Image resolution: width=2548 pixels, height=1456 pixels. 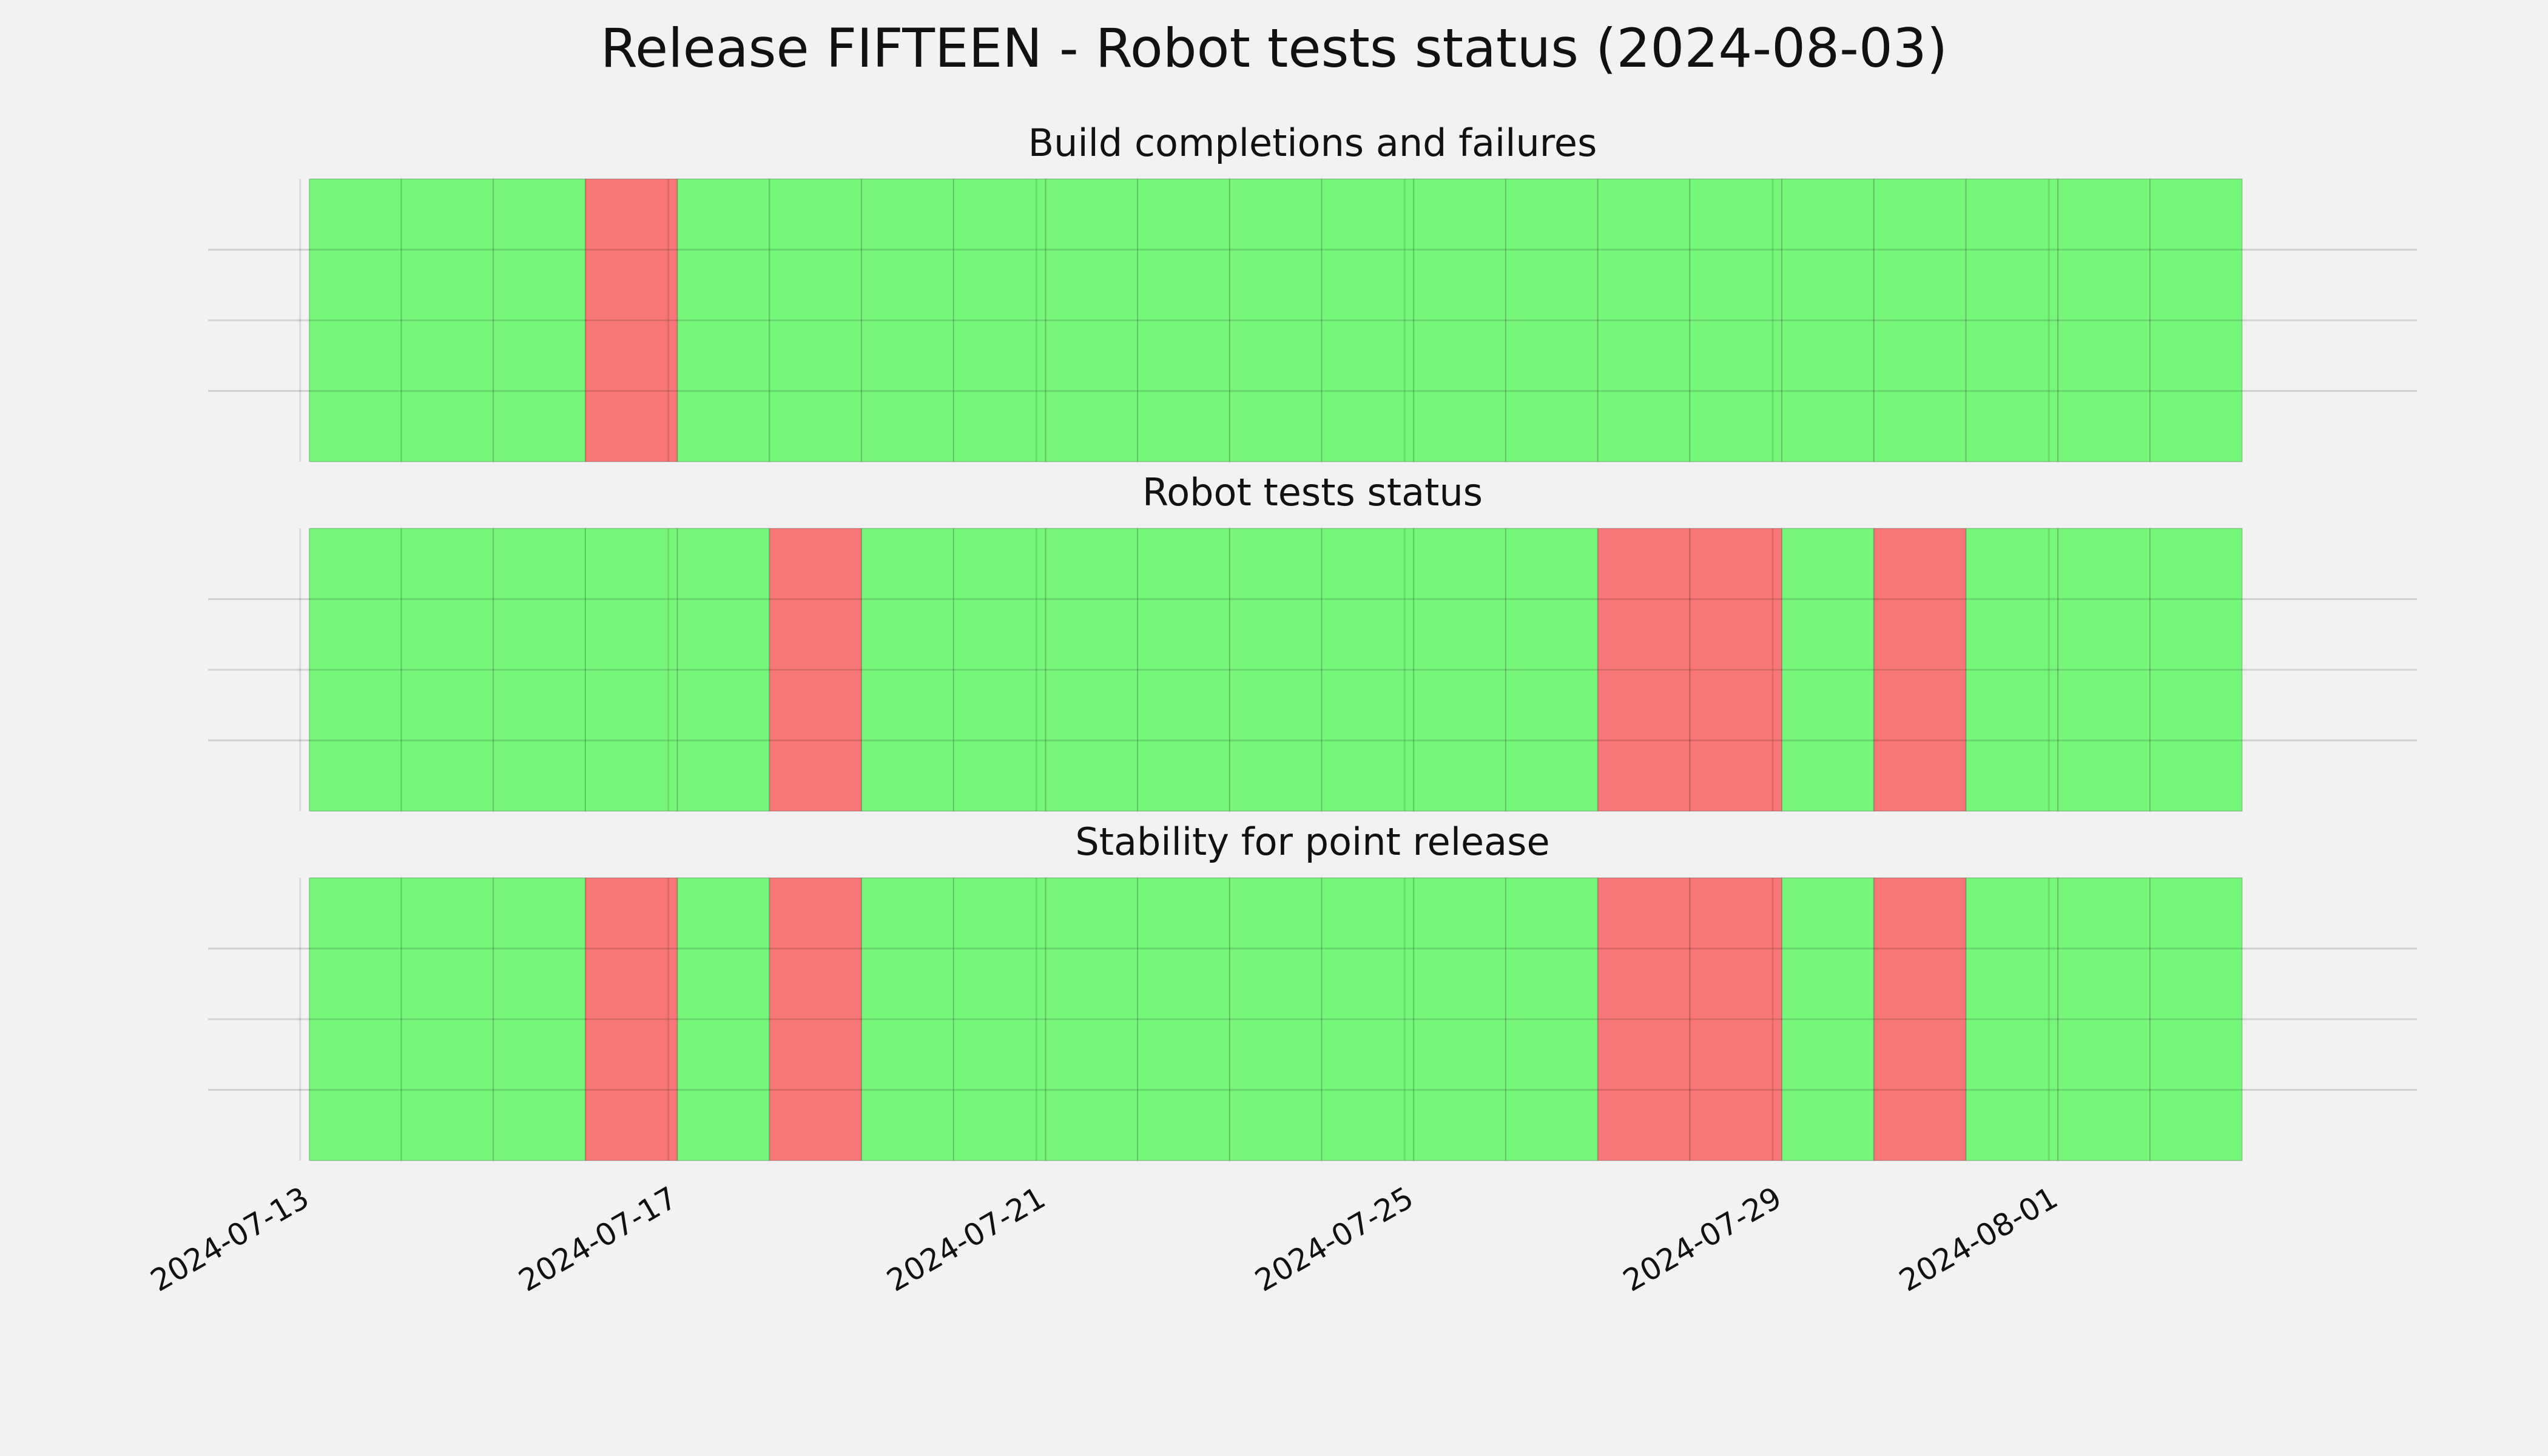 What do you see at coordinates (1312, 492) in the screenshot?
I see `panel-title: Robot tests status` at bounding box center [1312, 492].